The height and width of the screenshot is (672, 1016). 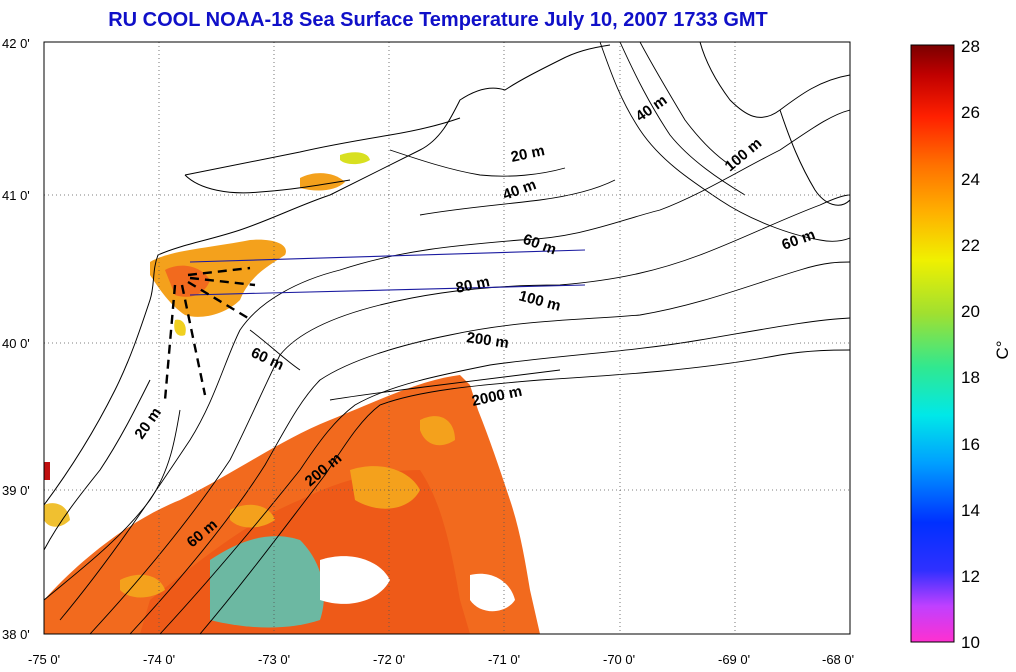 I want to click on colorbar-tick: 18, so click(x=970, y=377).